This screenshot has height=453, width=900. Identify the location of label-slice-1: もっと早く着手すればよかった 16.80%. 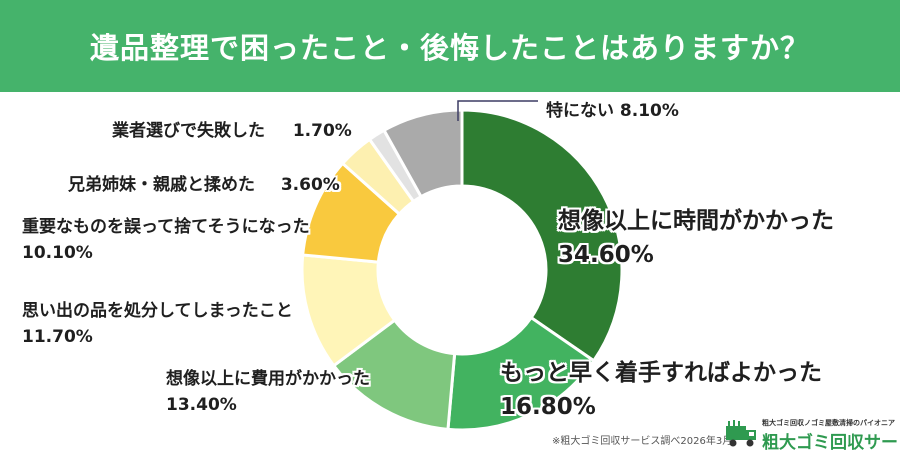
(661, 390).